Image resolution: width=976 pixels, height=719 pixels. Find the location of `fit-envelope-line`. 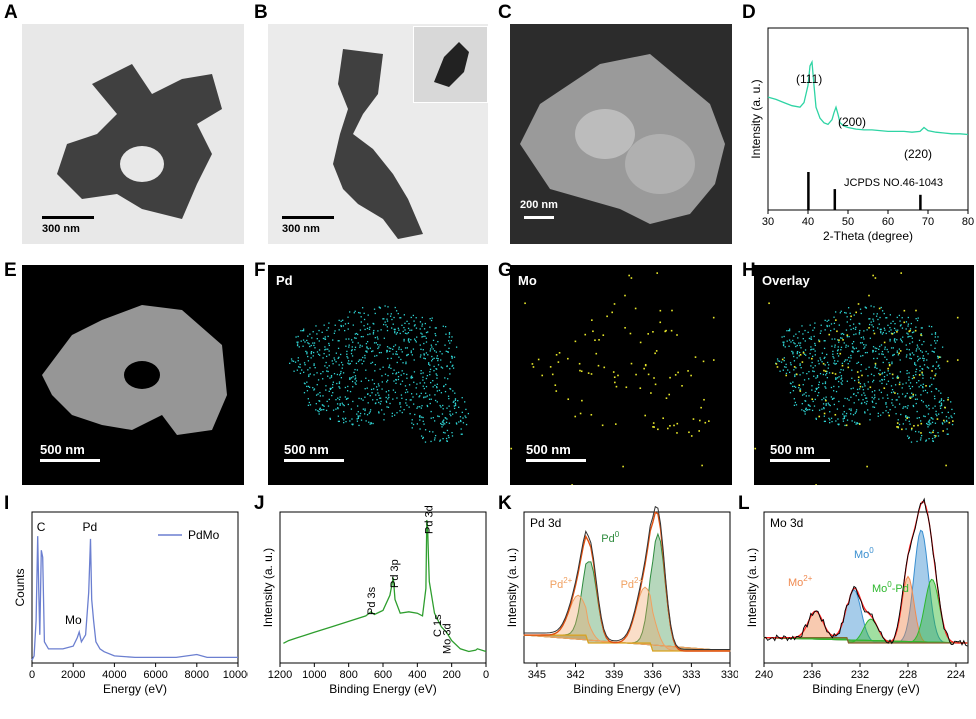

fit-envelope-line is located at coordinates (627, 581).